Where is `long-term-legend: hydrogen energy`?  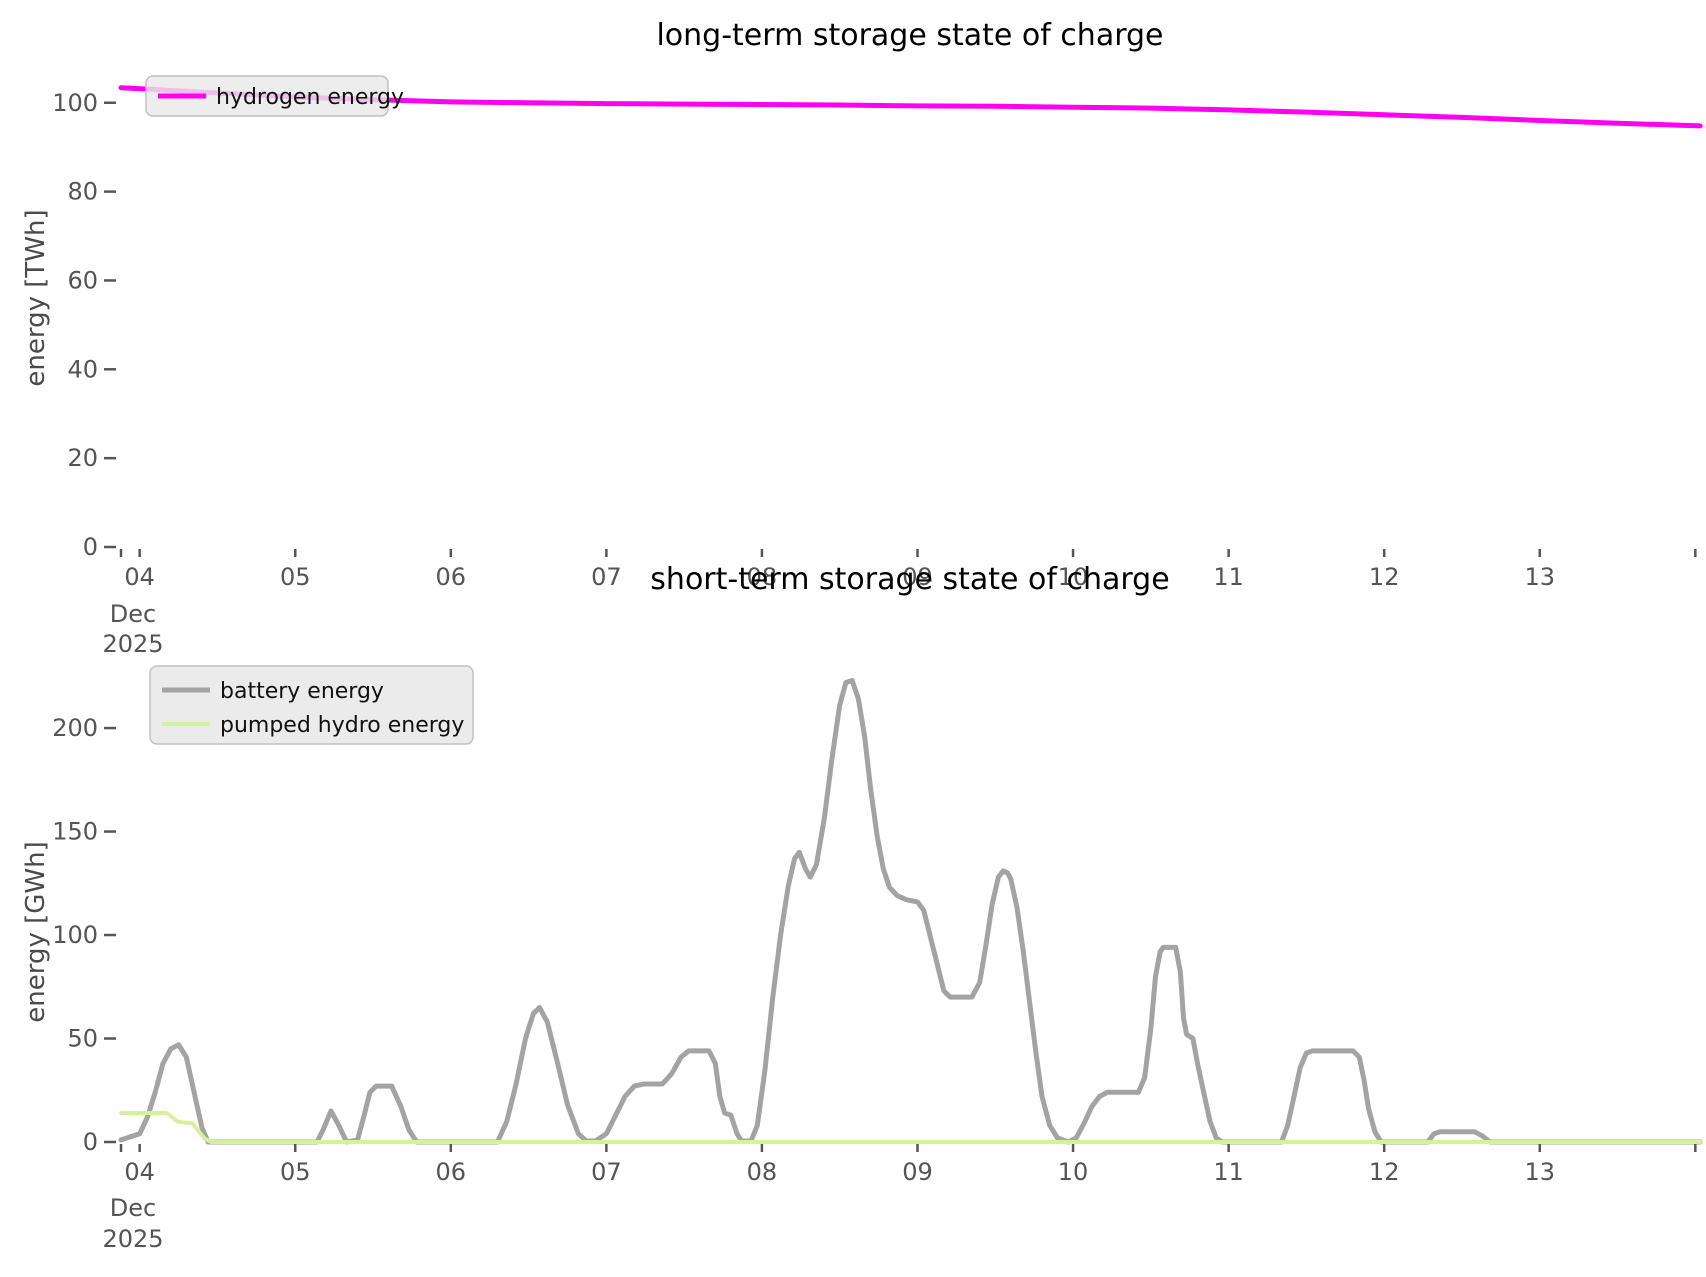
long-term-legend: hydrogen energy is located at coordinates (274, 96).